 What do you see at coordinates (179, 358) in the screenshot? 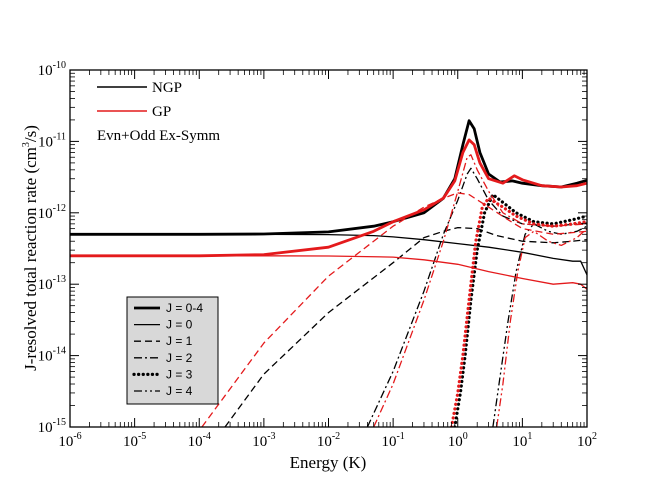
I see `style-legend-label: J = 2` at bounding box center [179, 358].